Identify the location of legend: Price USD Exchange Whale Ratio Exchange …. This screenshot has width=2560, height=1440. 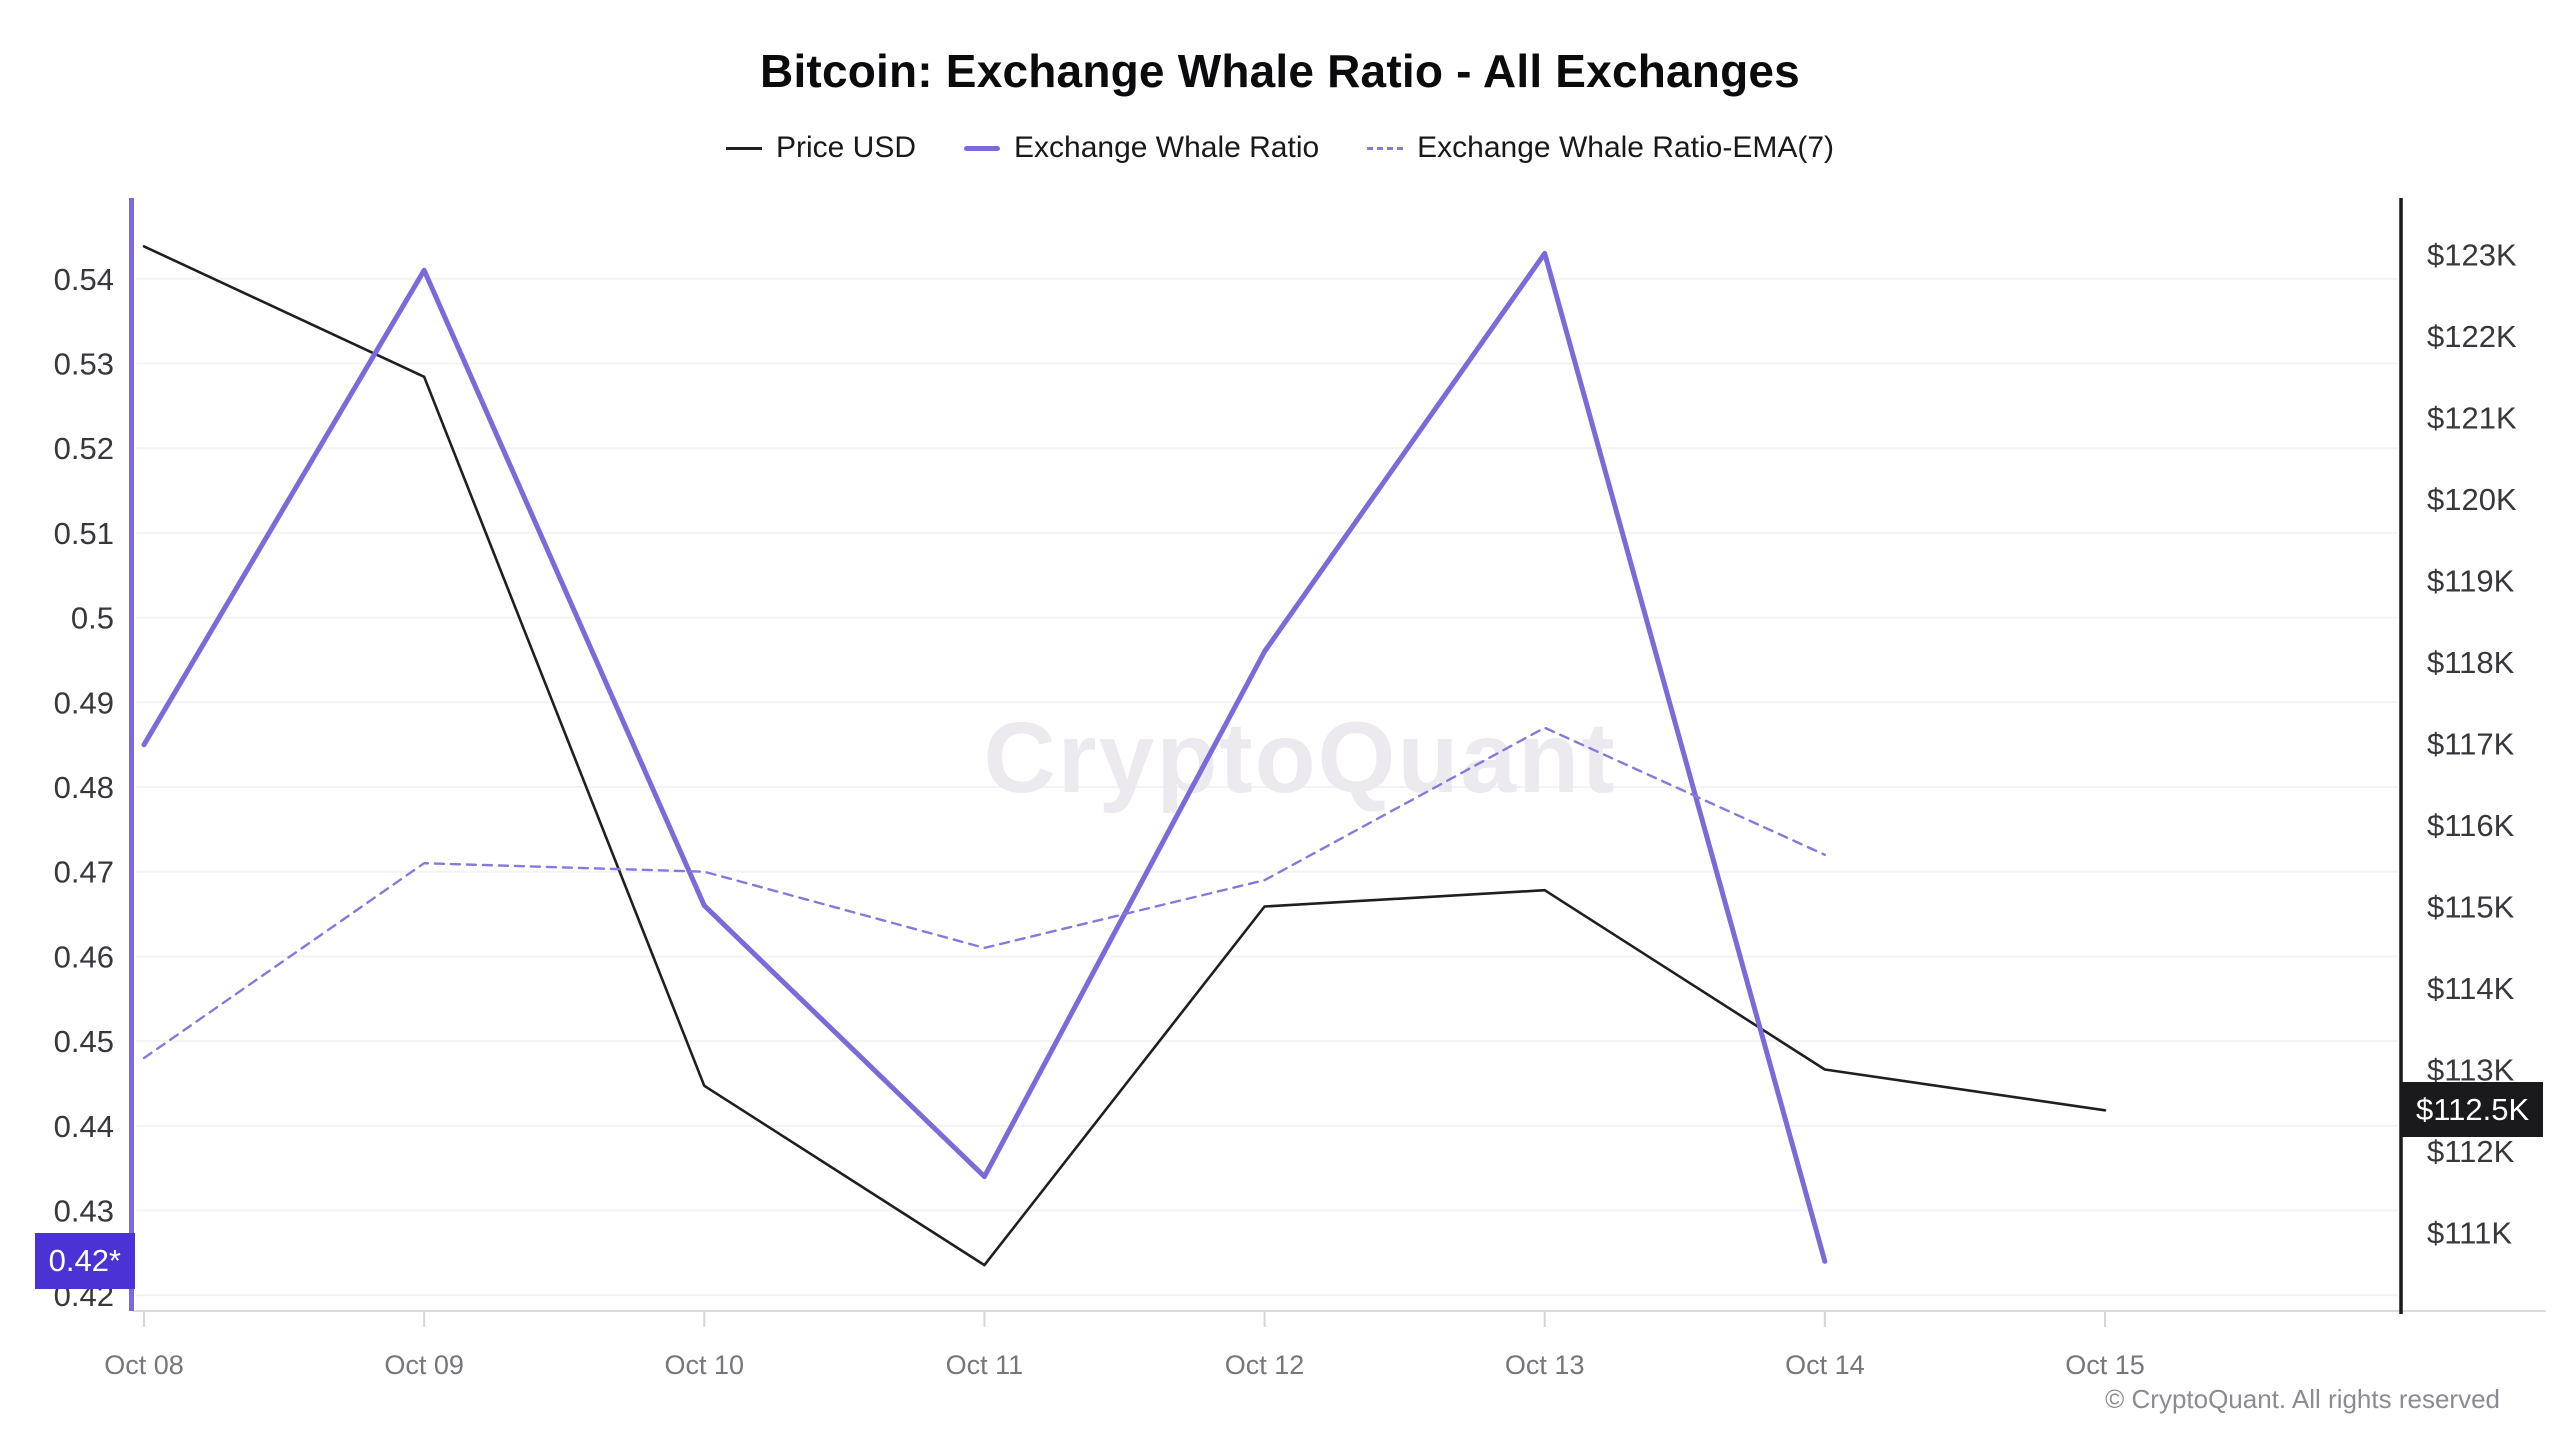
(1280, 148).